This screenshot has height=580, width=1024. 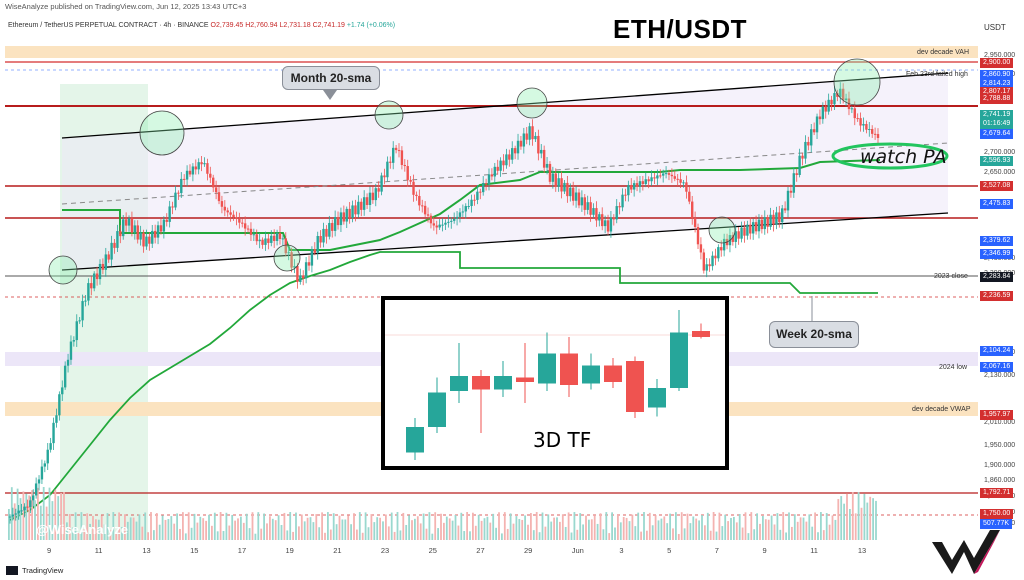 I want to click on price-tag: 2,900.00, so click(x=997, y=63).